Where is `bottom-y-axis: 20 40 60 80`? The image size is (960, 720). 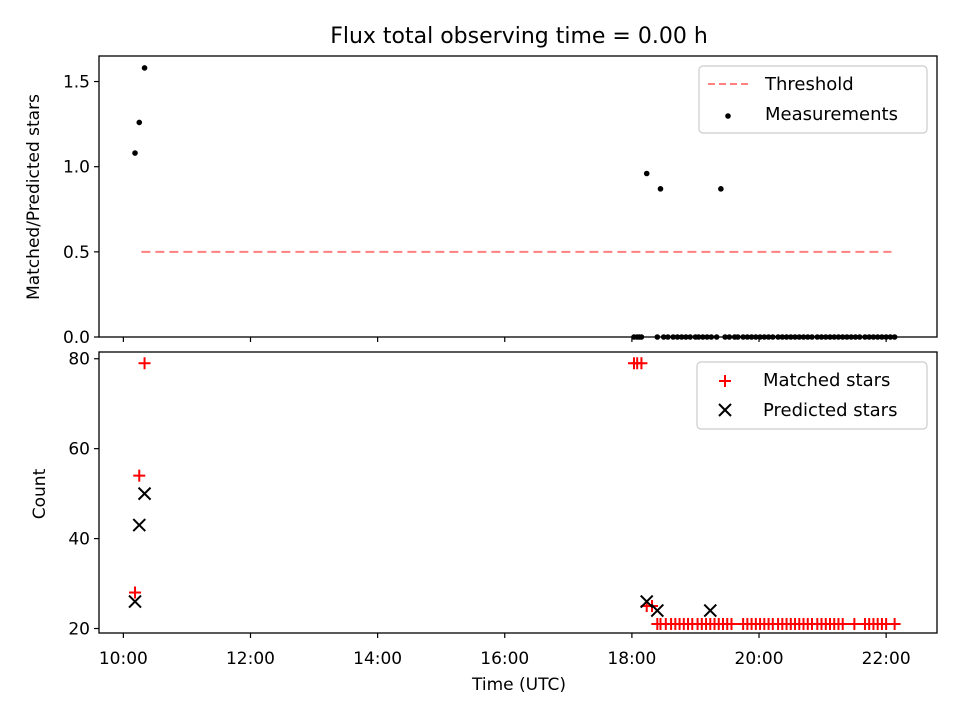 bottom-y-axis: 20 40 60 80 is located at coordinates (83, 495).